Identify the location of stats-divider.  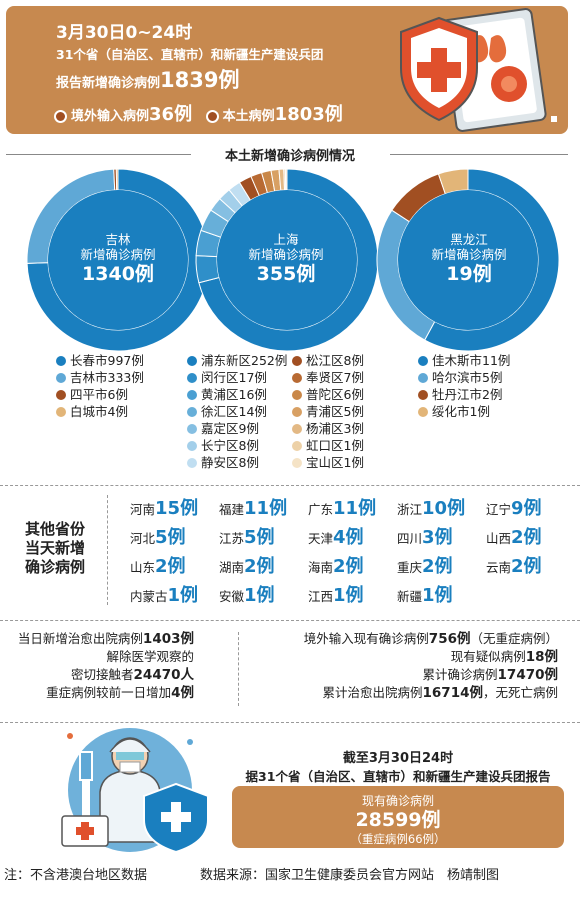
(238, 669).